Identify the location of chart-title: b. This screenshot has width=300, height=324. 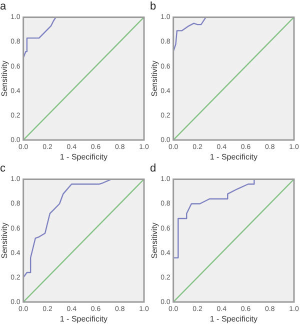
(153, 6).